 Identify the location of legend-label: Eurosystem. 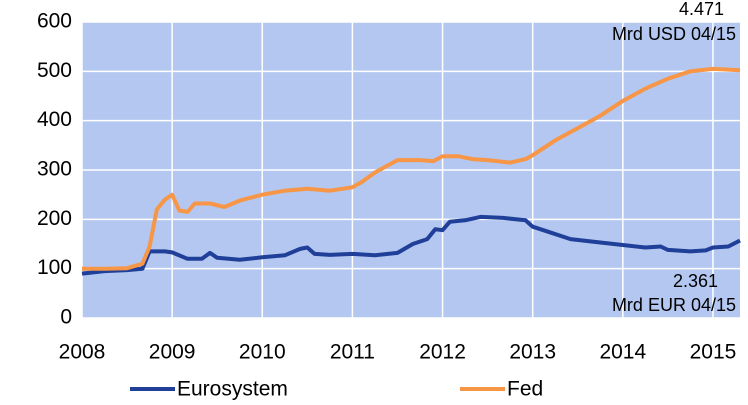
(232, 389).